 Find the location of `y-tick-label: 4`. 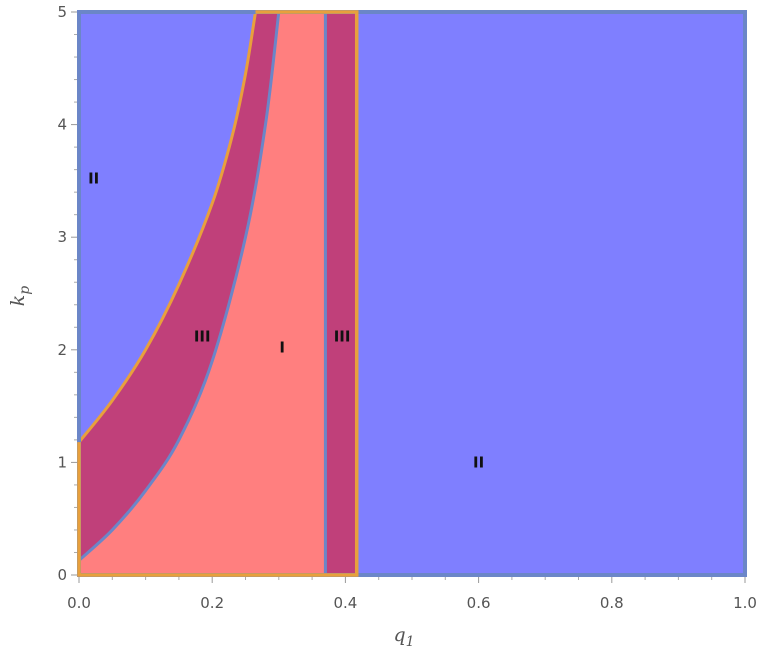

y-tick-label: 4 is located at coordinates (62, 125).